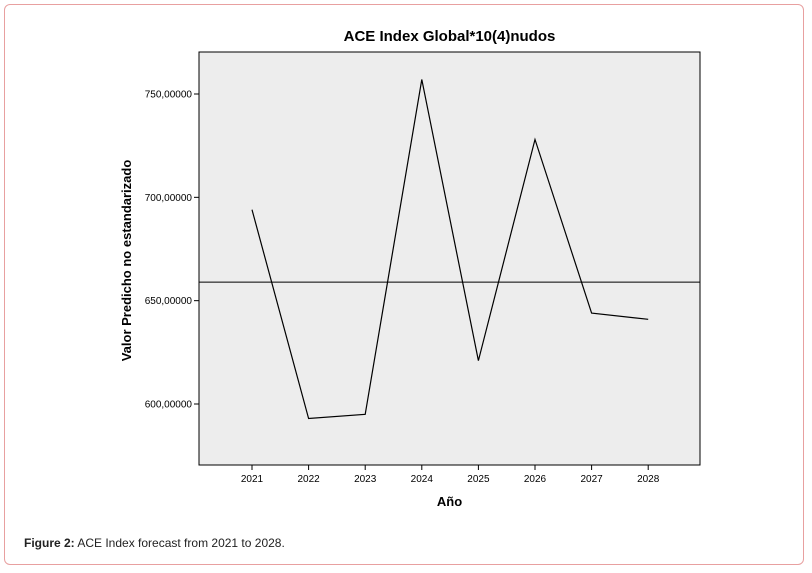 Image resolution: width=812 pixels, height=573 pixels. I want to click on caption-label: Figure 2:, so click(49, 543).